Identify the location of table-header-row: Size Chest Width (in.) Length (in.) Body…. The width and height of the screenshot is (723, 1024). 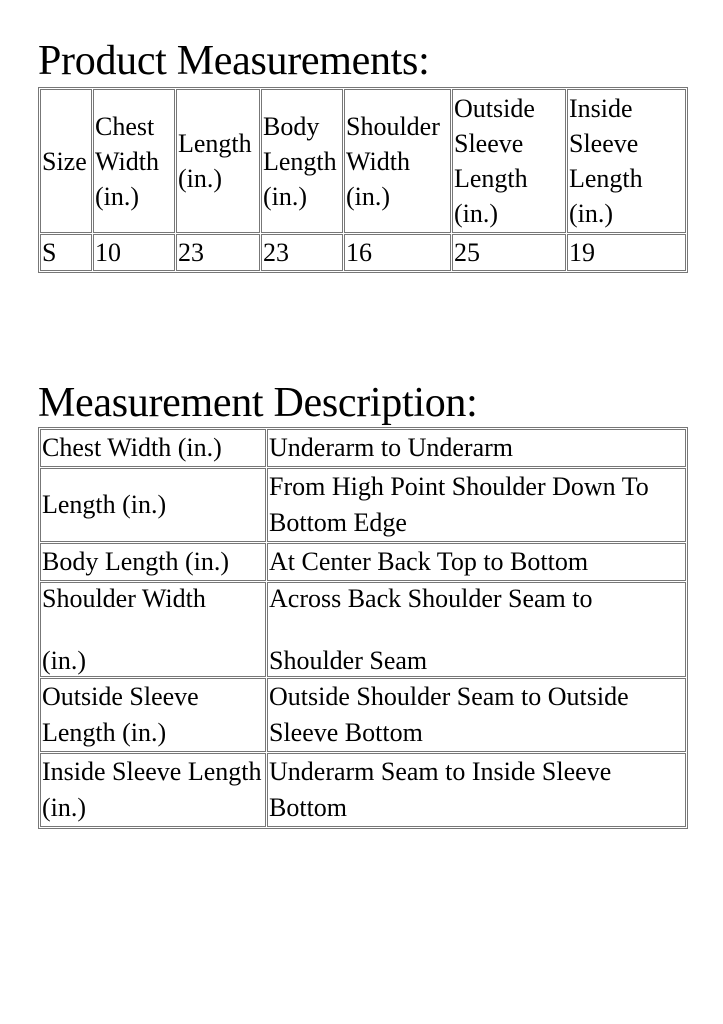
(363, 161).